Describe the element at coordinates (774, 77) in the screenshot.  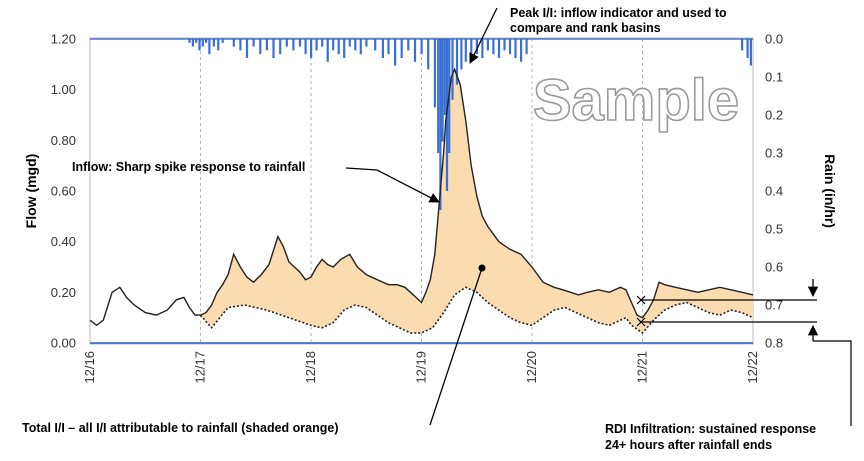
I see `rain-tick-label: 0.1` at that location.